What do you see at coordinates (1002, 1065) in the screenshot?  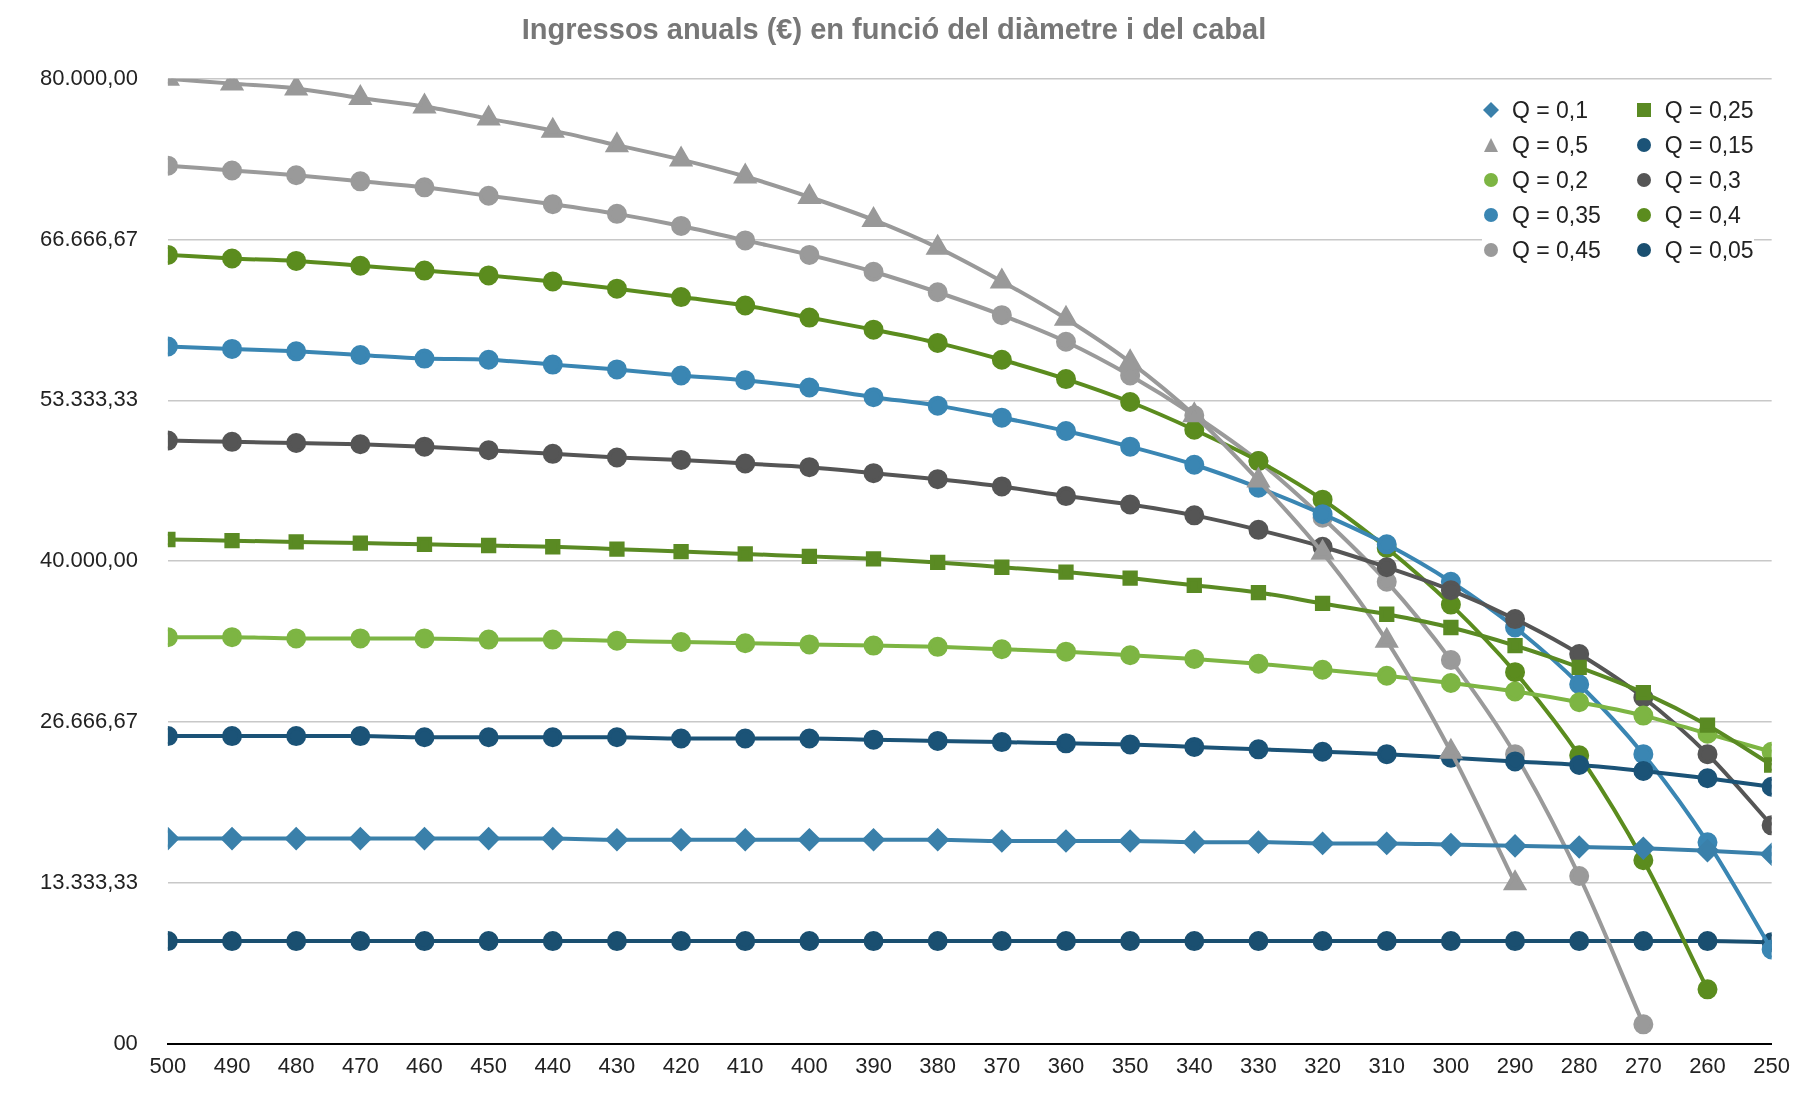 I see `x-tick-label: 370` at bounding box center [1002, 1065].